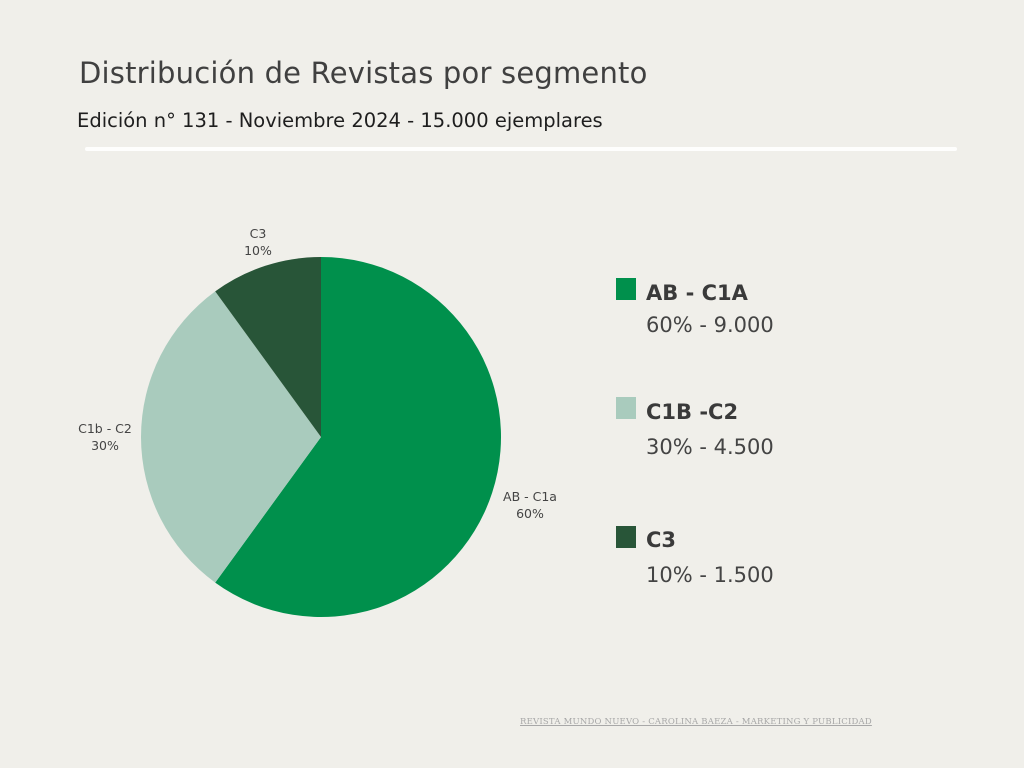  What do you see at coordinates (105, 428) in the screenshot?
I see `pie-label-name: C1b - C2` at bounding box center [105, 428].